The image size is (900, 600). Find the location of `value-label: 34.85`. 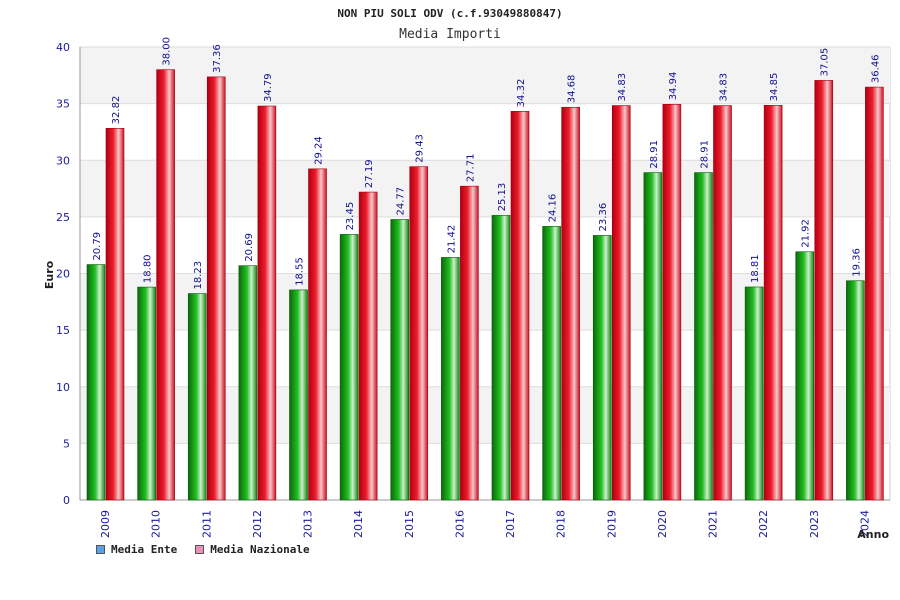

value-label: 34.85 is located at coordinates (774, 87).